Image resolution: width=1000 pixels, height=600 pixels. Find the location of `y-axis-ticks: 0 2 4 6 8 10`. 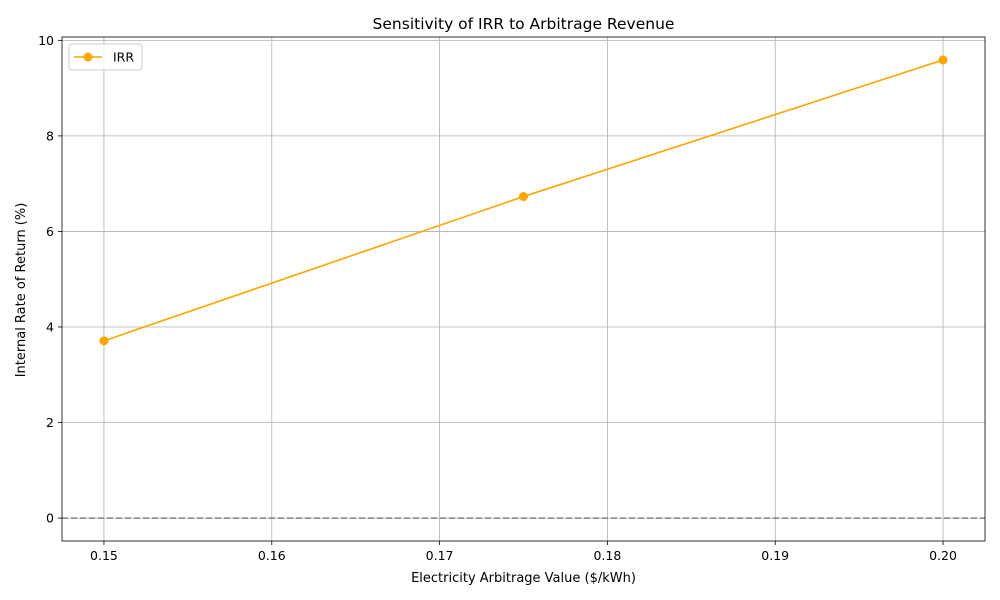

y-axis-ticks: 0 2 4 6 8 10 is located at coordinates (50, 279).